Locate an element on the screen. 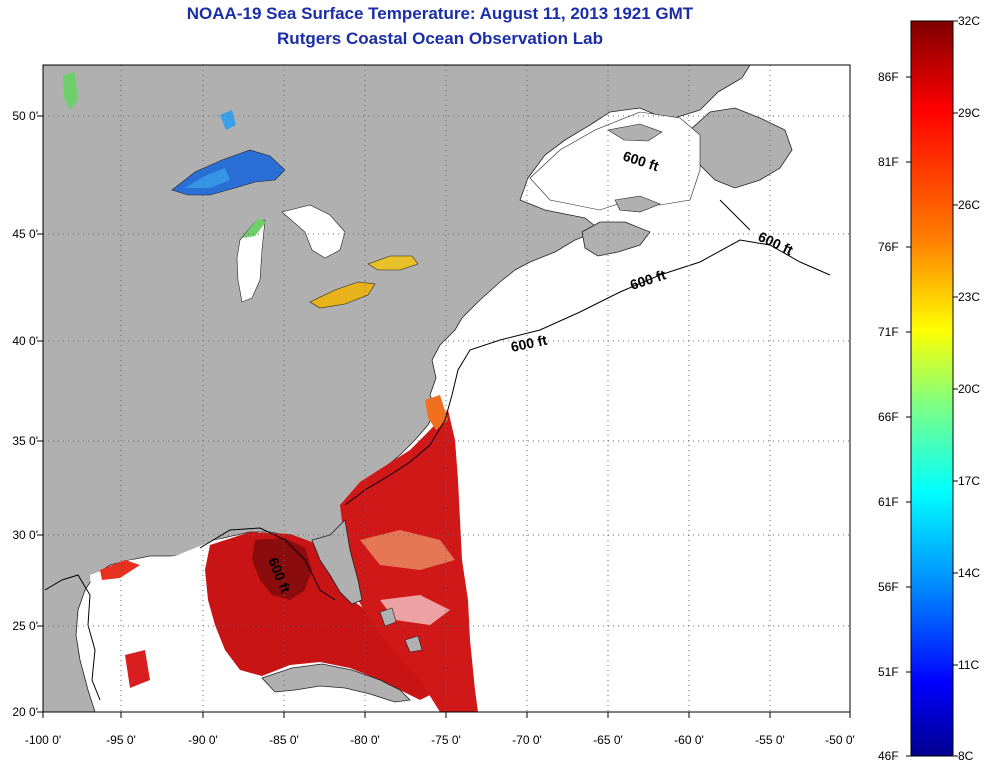 The image size is (984, 770). contour-label: 600 ft is located at coordinates (528, 343).